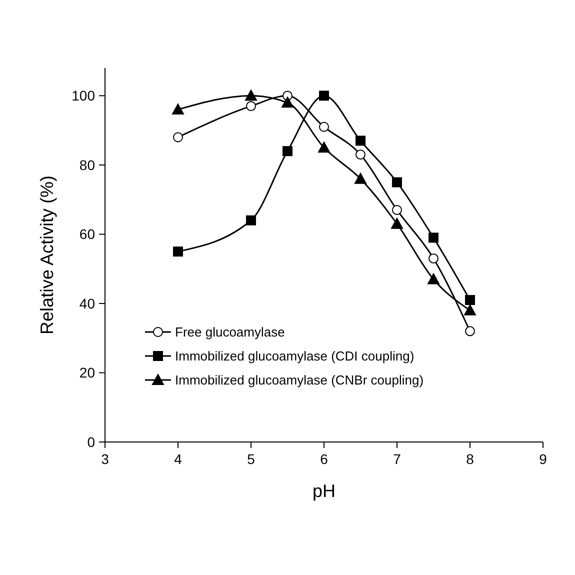 The width and height of the screenshot is (575, 575). What do you see at coordinates (47, 255) in the screenshot?
I see `y-axis-title: Relative Activity (%)` at bounding box center [47, 255].